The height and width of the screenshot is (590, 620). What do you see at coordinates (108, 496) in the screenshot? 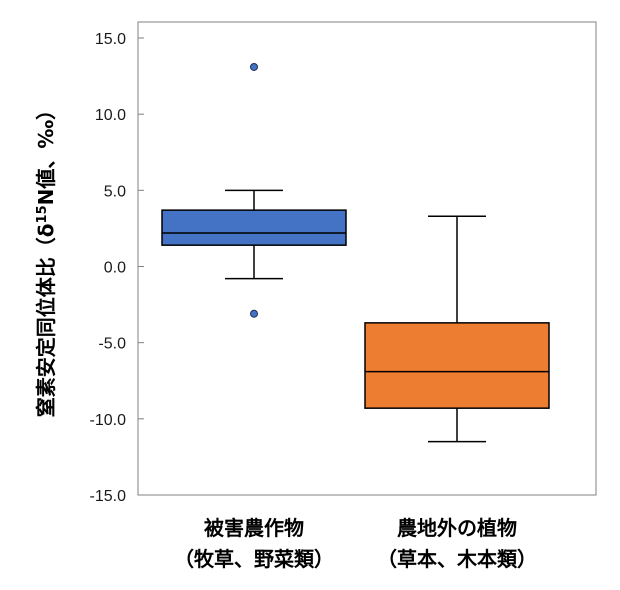
I see `y-tick-label: -15.0` at bounding box center [108, 496].